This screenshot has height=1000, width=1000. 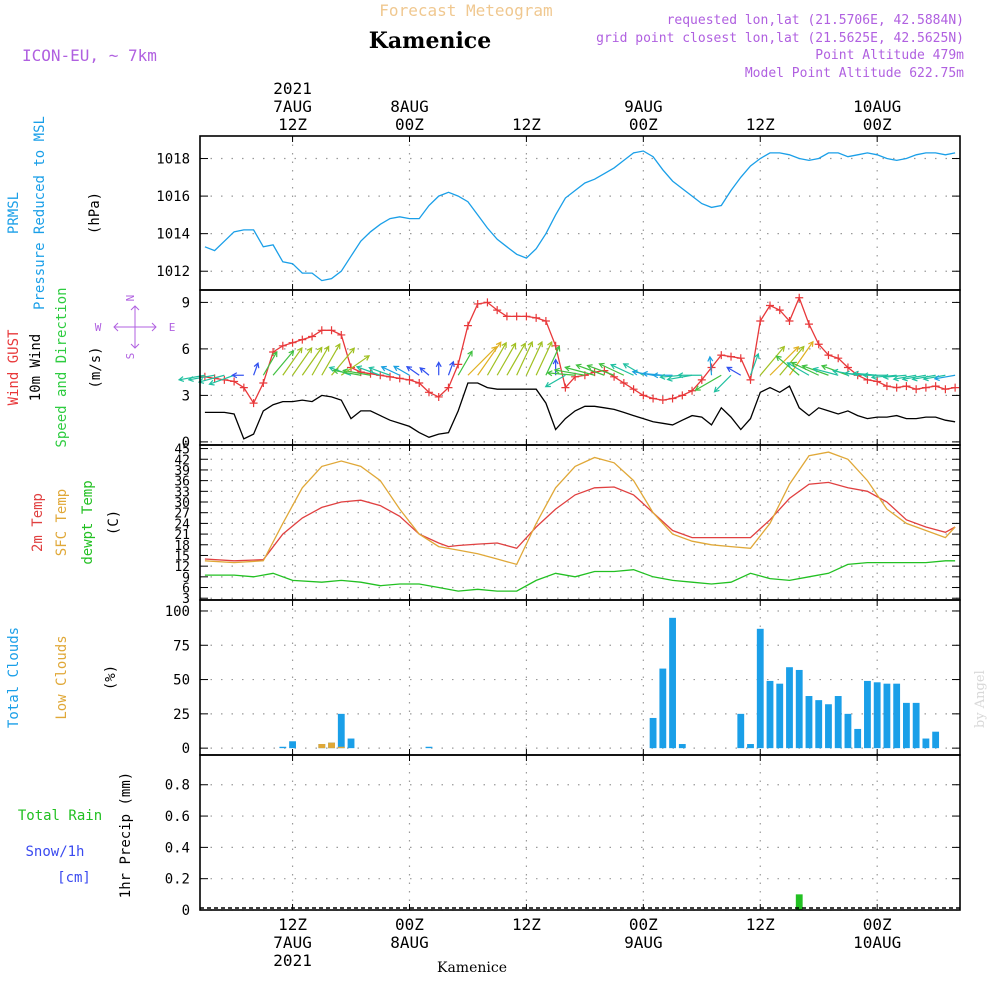 What do you see at coordinates (95, 213) in the screenshot?
I see `y-axis-label: (hPa)` at bounding box center [95, 213].